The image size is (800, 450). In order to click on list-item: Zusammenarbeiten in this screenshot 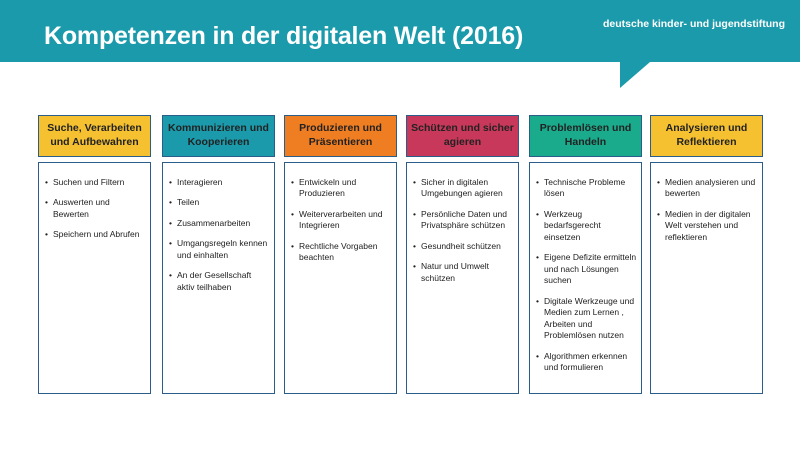, I will do `click(219, 224)`.